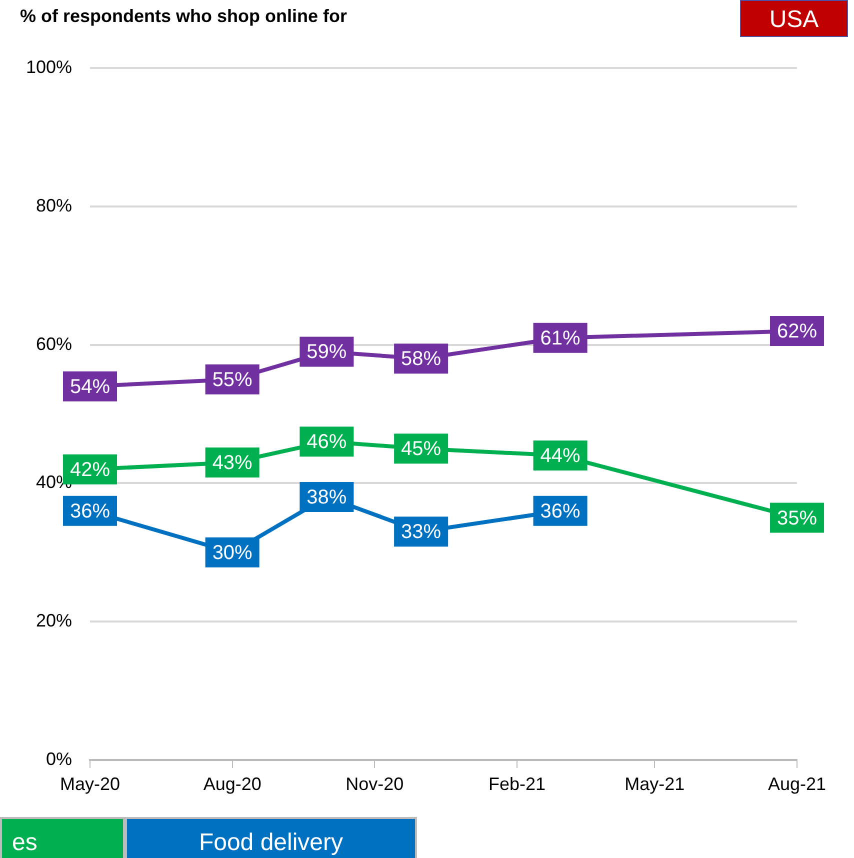 This screenshot has width=854, height=858. I want to click on x-tick-label: Feb-21, so click(517, 784).